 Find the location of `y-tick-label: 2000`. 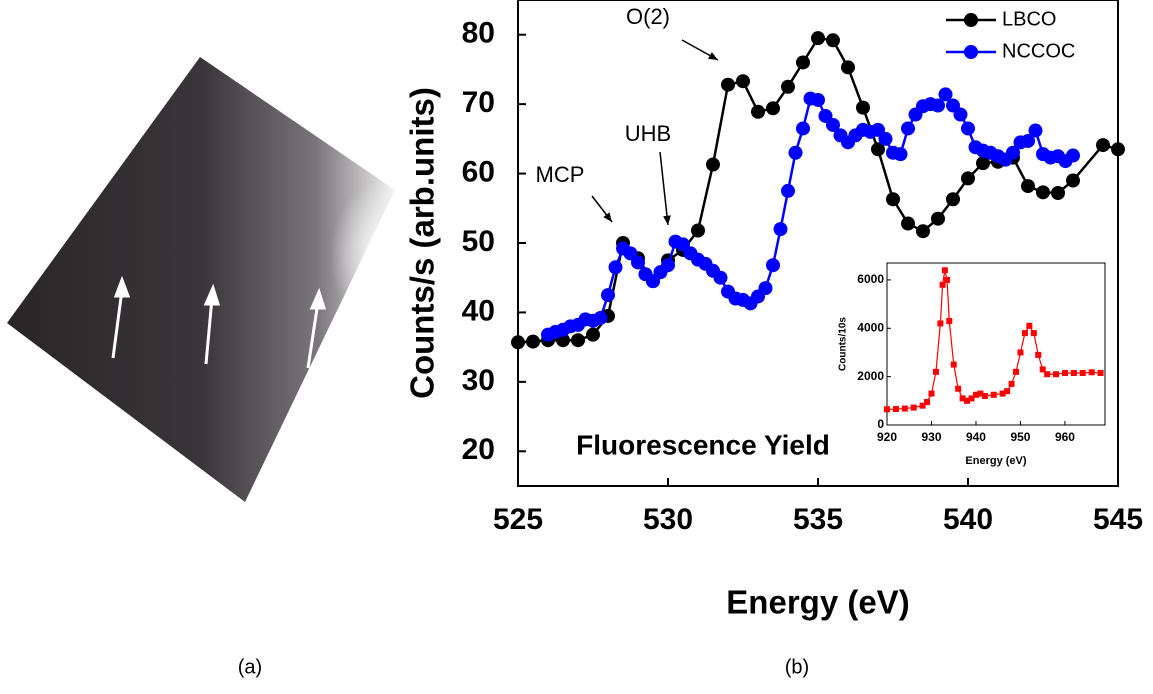

y-tick-label: 2000 is located at coordinates (870, 376).